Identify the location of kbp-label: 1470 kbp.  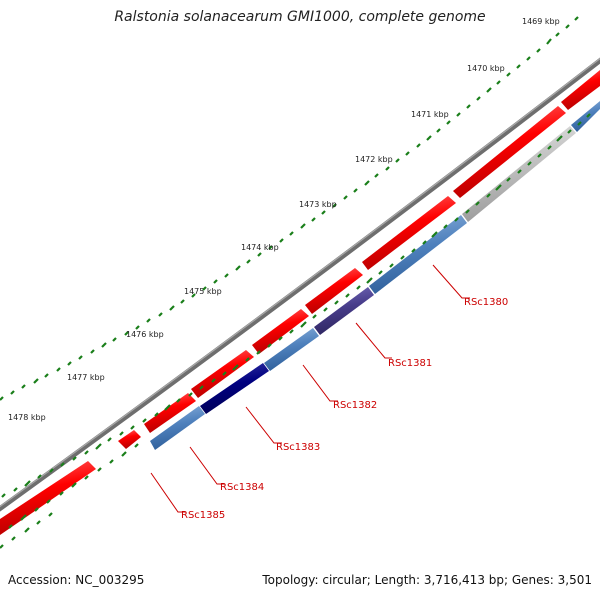
(486, 68).